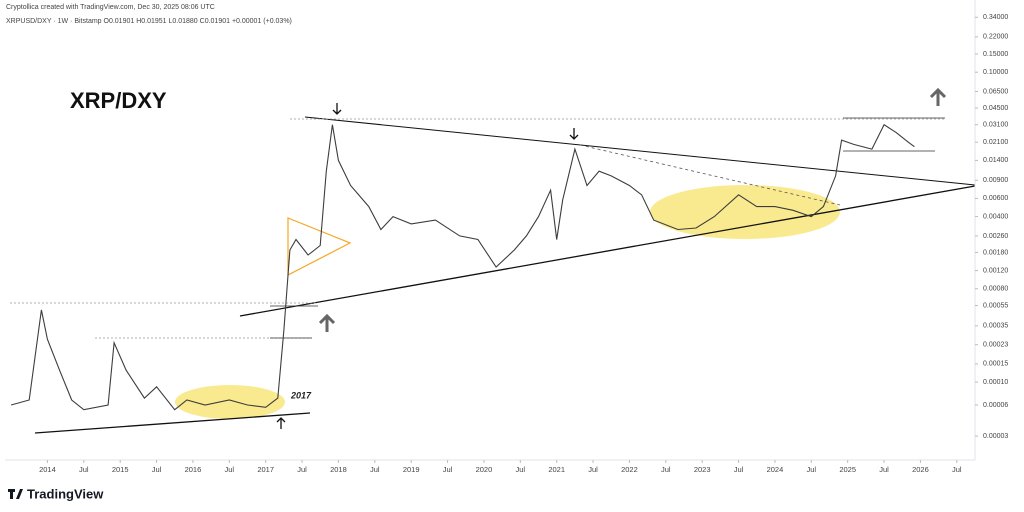 This screenshot has height=512, width=1024. Describe the element at coordinates (775, 469) in the screenshot. I see `x-tick-label: 2024` at that location.